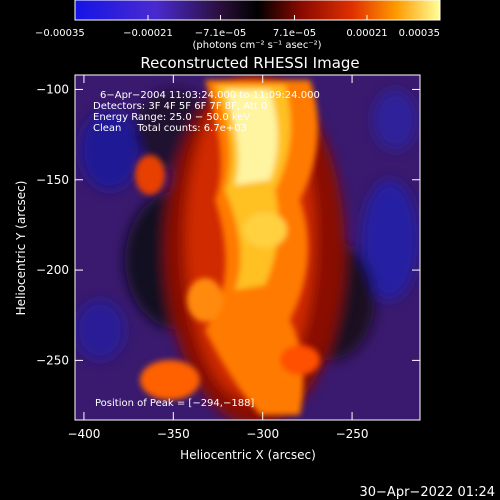 The width and height of the screenshot is (500, 500). What do you see at coordinates (210, 95) in the screenshot?
I see `annotation-time-range: 6−Apr−2004 11:03:24.000 to 11:09:24.000` at bounding box center [210, 95].